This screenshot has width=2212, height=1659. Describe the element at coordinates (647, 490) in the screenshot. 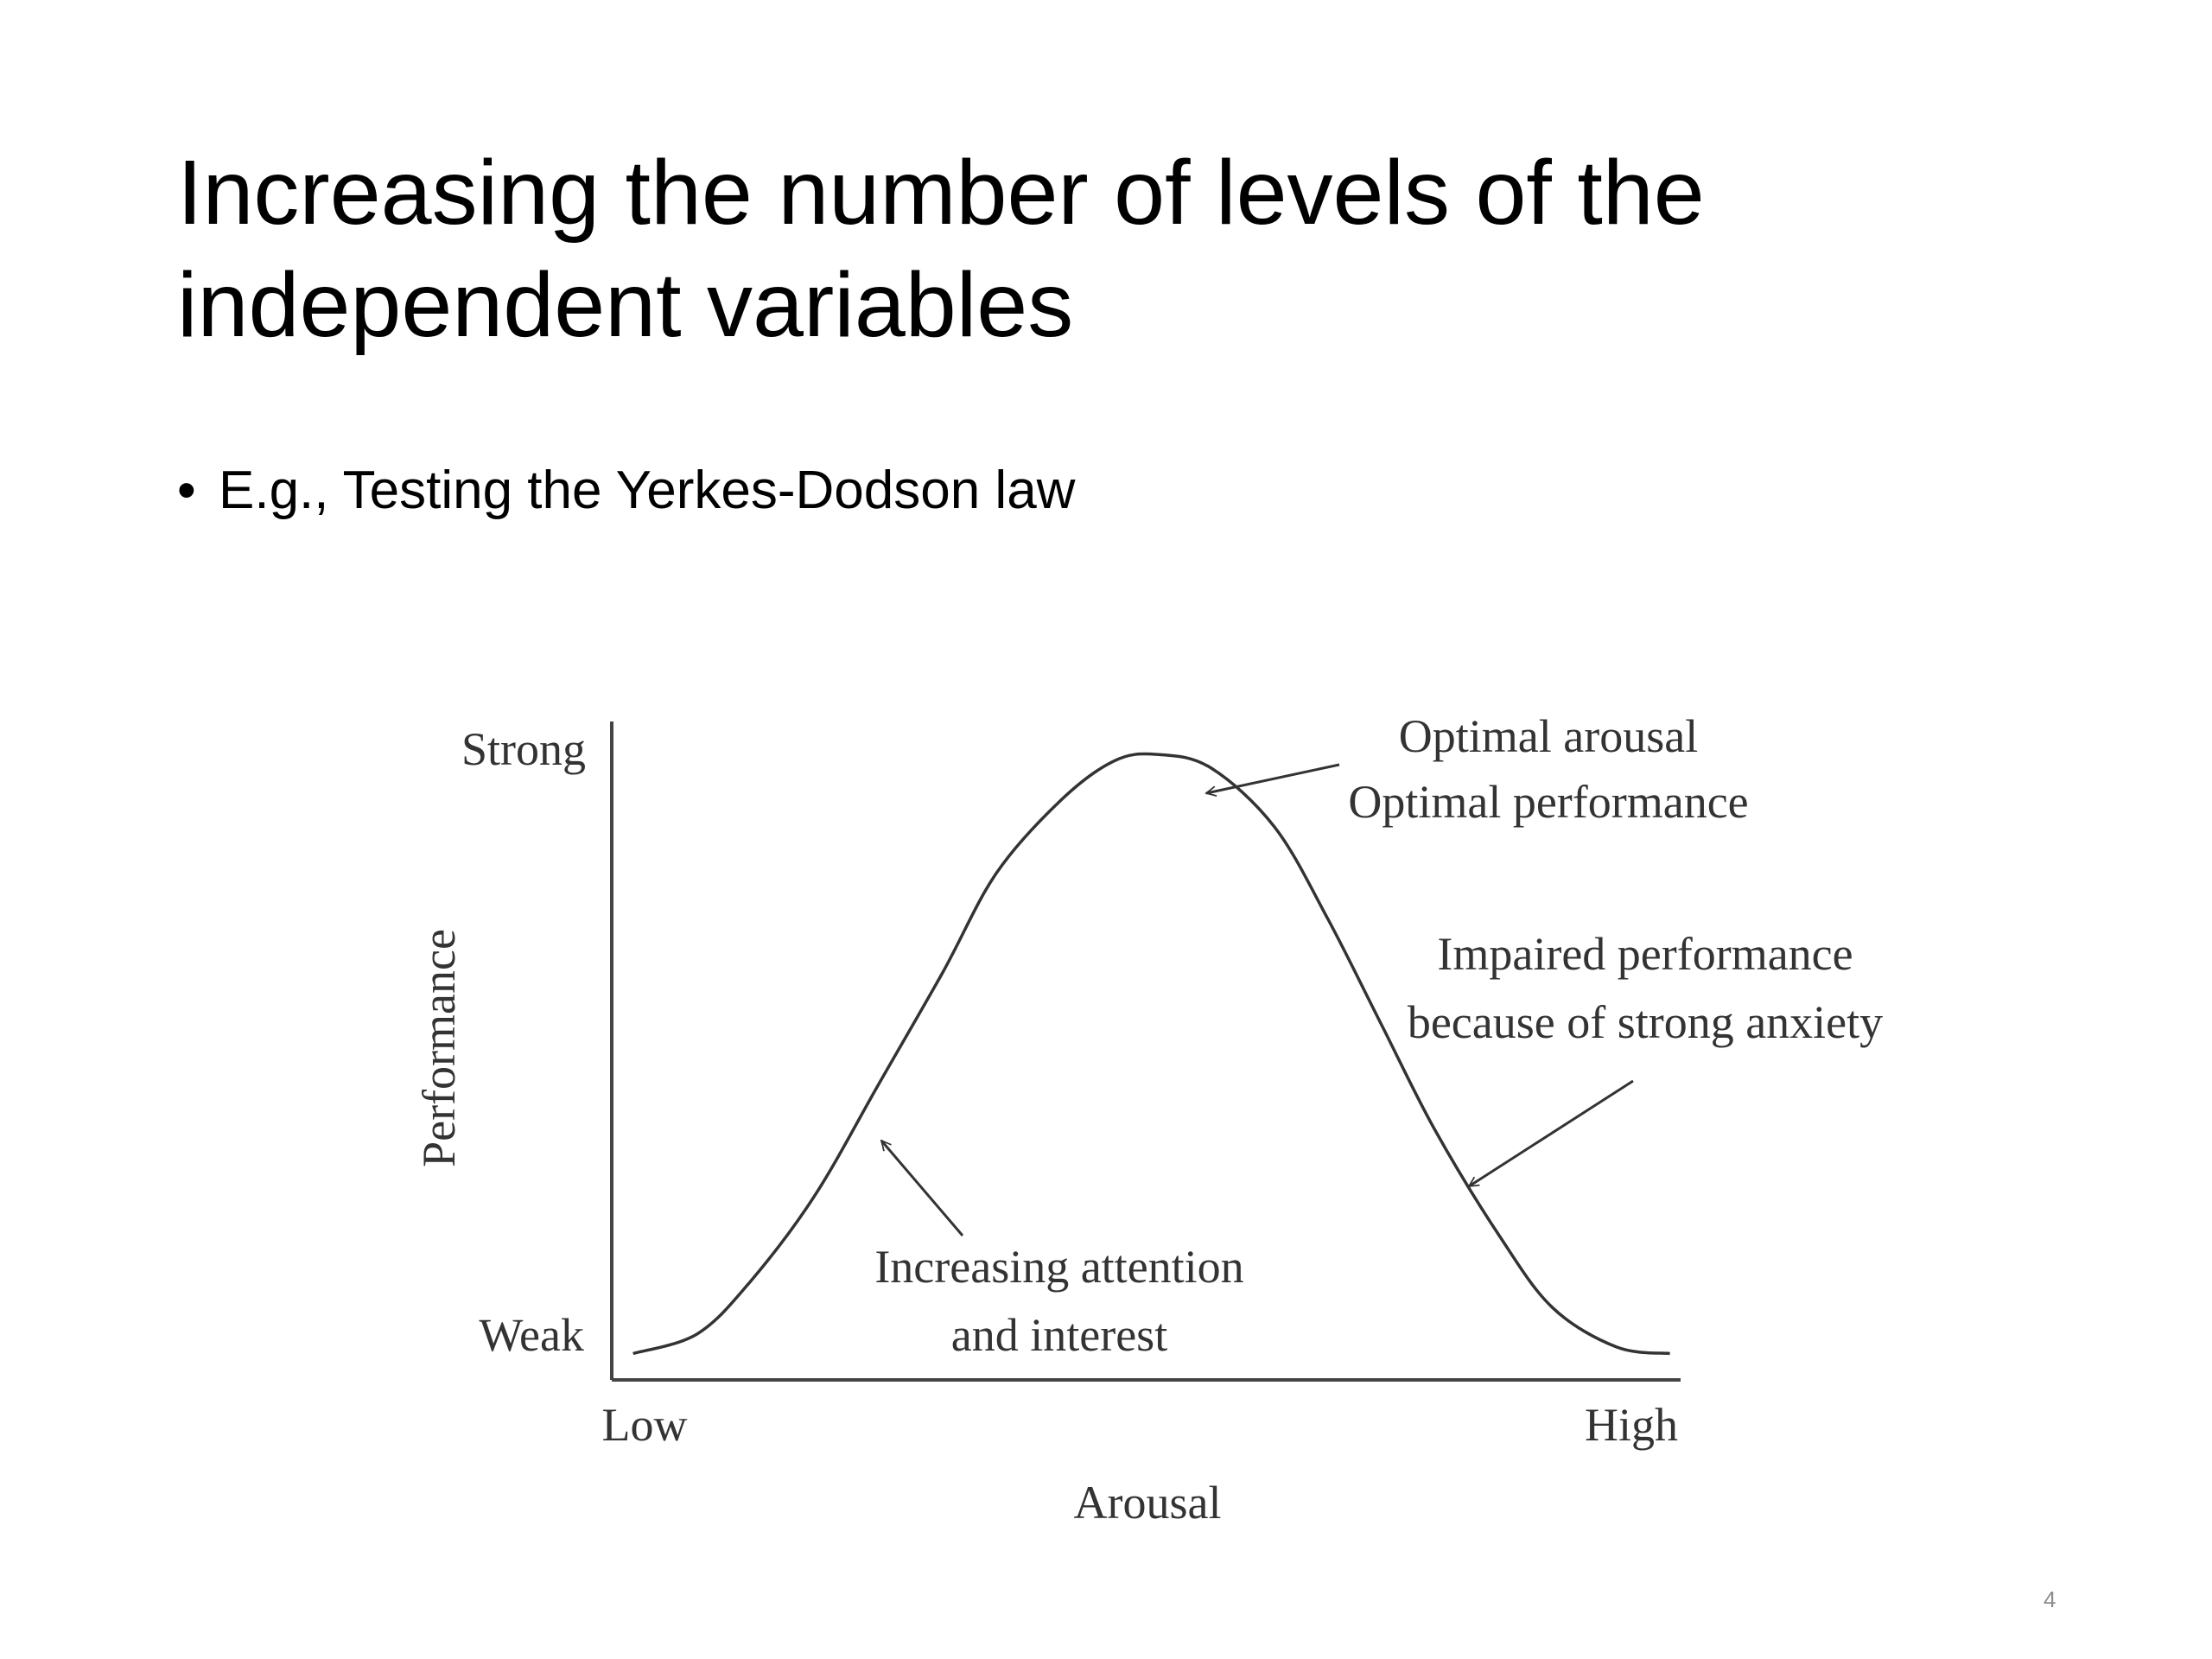

I see `bullet-text: E.g., Testing the Yerkes-Dodson law` at that location.